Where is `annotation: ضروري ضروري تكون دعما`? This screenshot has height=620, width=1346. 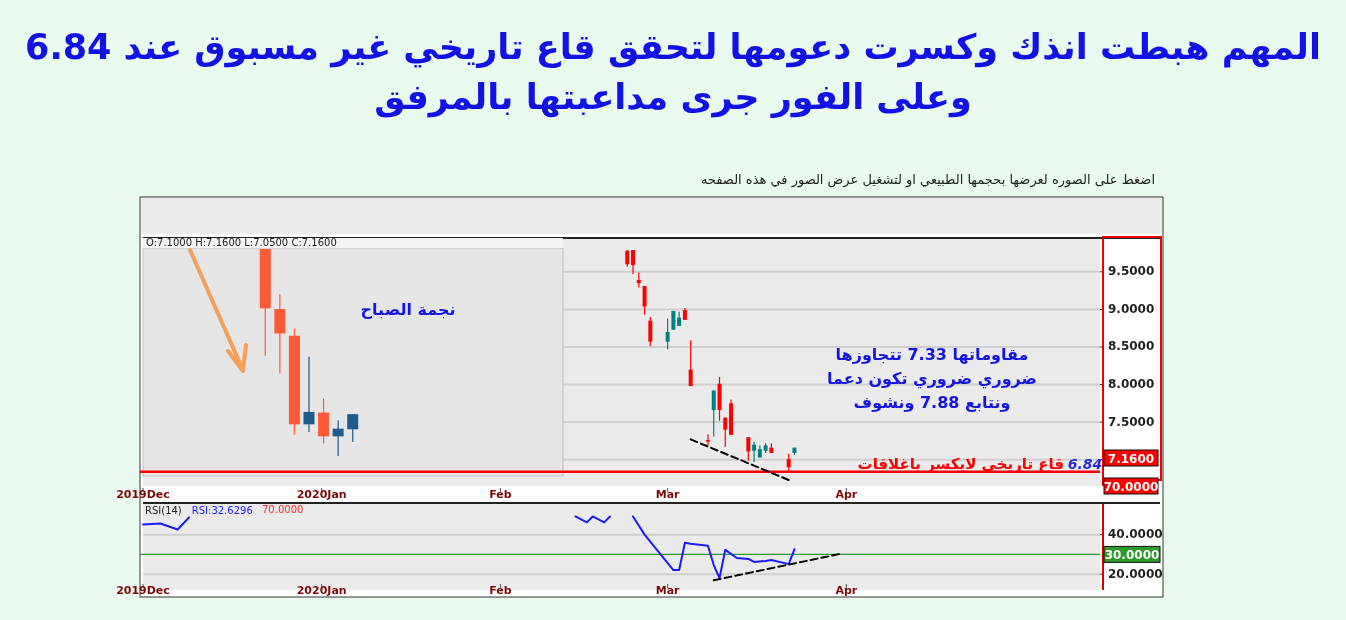
annotation: ضروري ضروري تكون دعما is located at coordinates (932, 378).